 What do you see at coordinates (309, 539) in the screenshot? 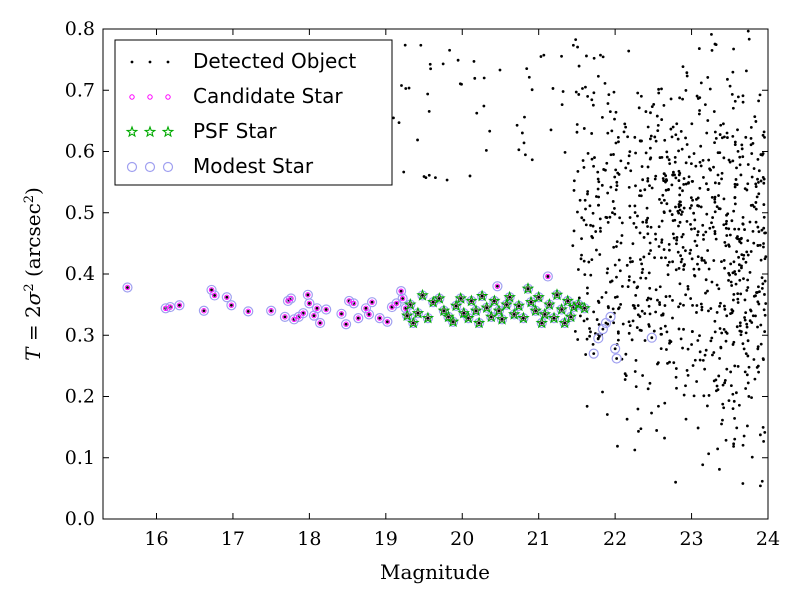
I see `x-tick-label: 18` at bounding box center [309, 539].